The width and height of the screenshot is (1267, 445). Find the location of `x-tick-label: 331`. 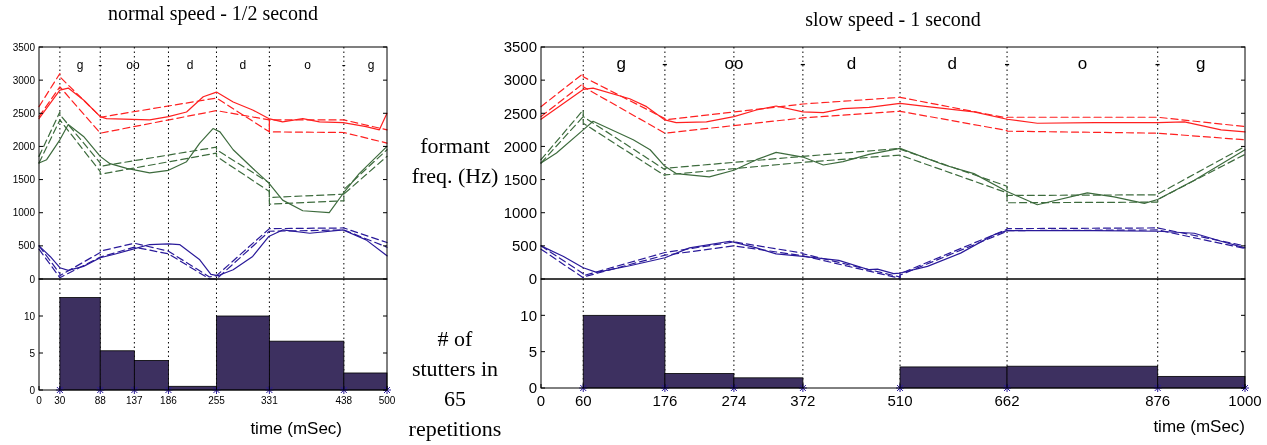

x-tick-label: 331 is located at coordinates (270, 400).